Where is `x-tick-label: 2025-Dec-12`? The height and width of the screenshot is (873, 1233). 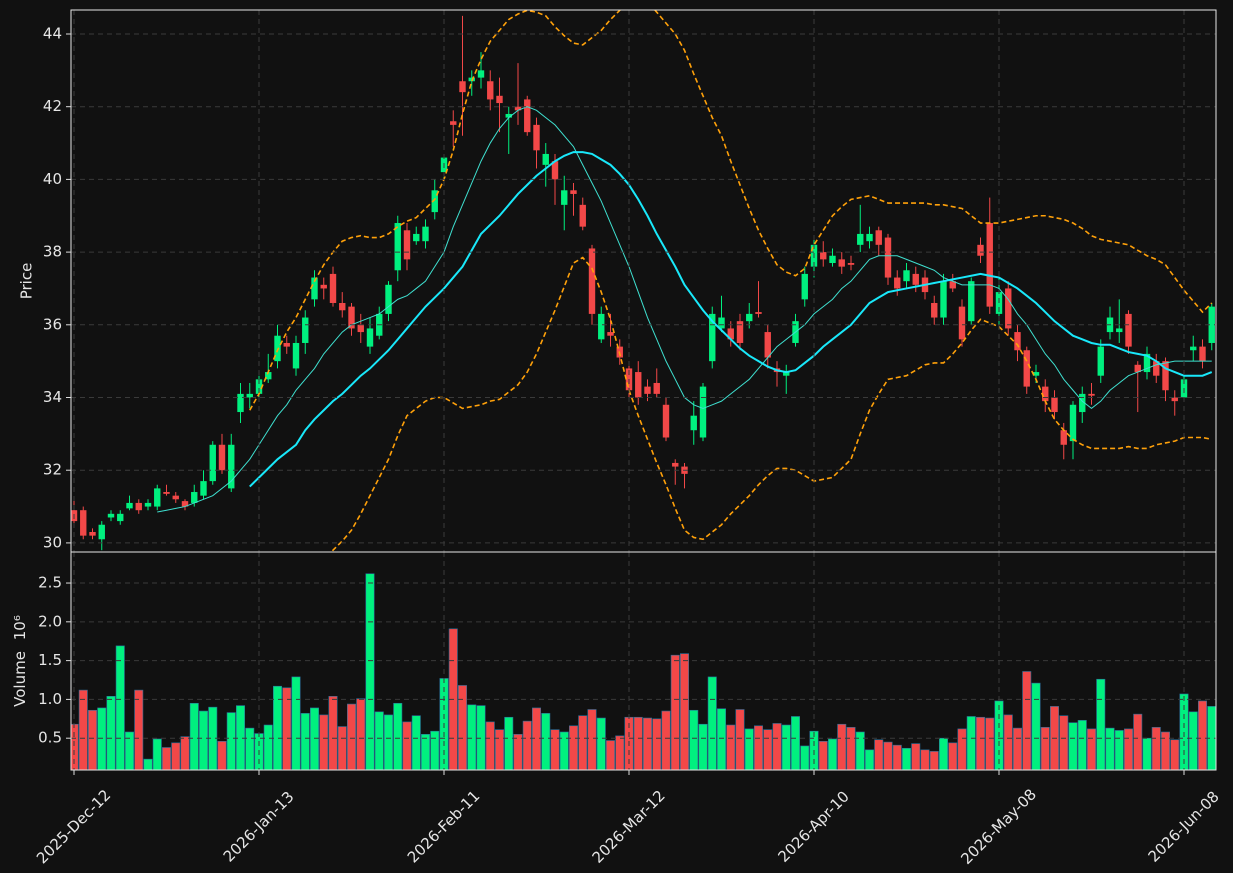
x-tick-label: 2025-Dec-12 is located at coordinates (73, 826).